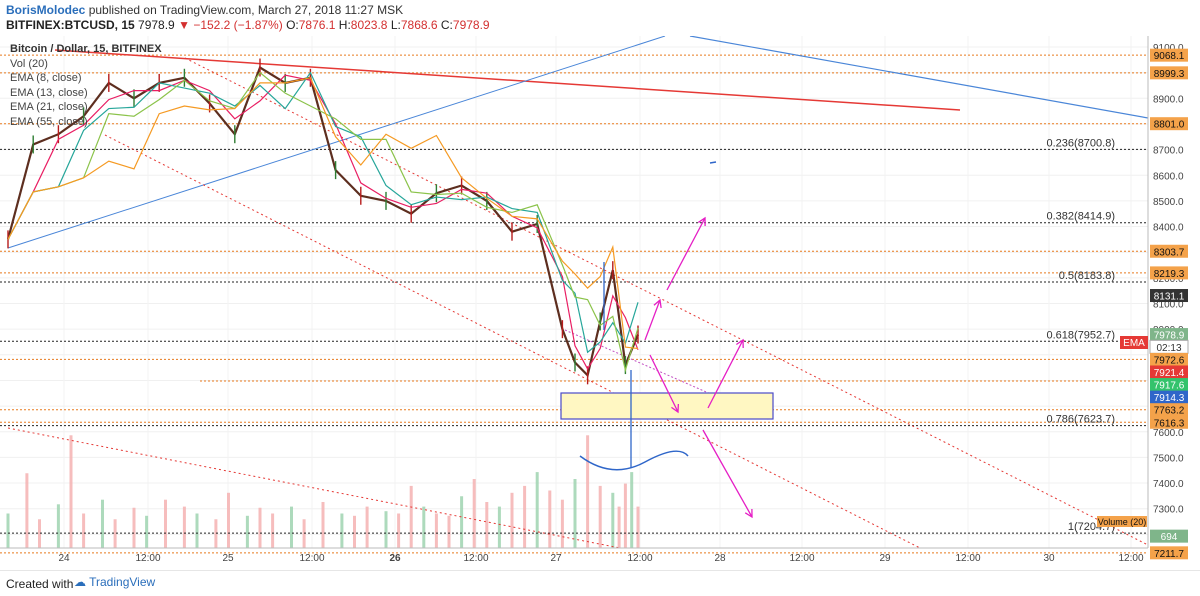 The height and width of the screenshot is (596, 1200). I want to click on target-zone-box, so click(667, 406).